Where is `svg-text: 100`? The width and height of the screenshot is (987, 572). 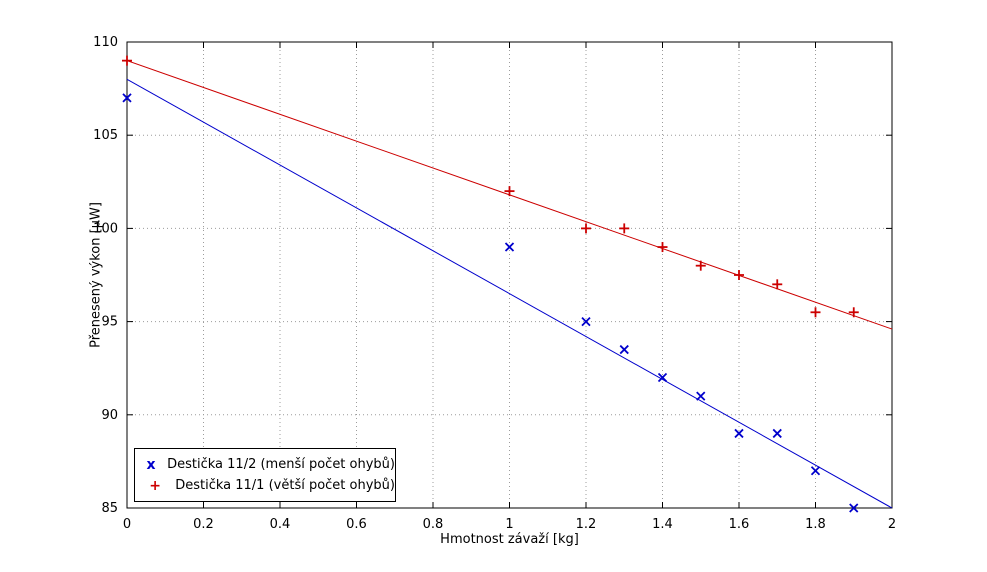 svg-text: 100 is located at coordinates (105, 228).